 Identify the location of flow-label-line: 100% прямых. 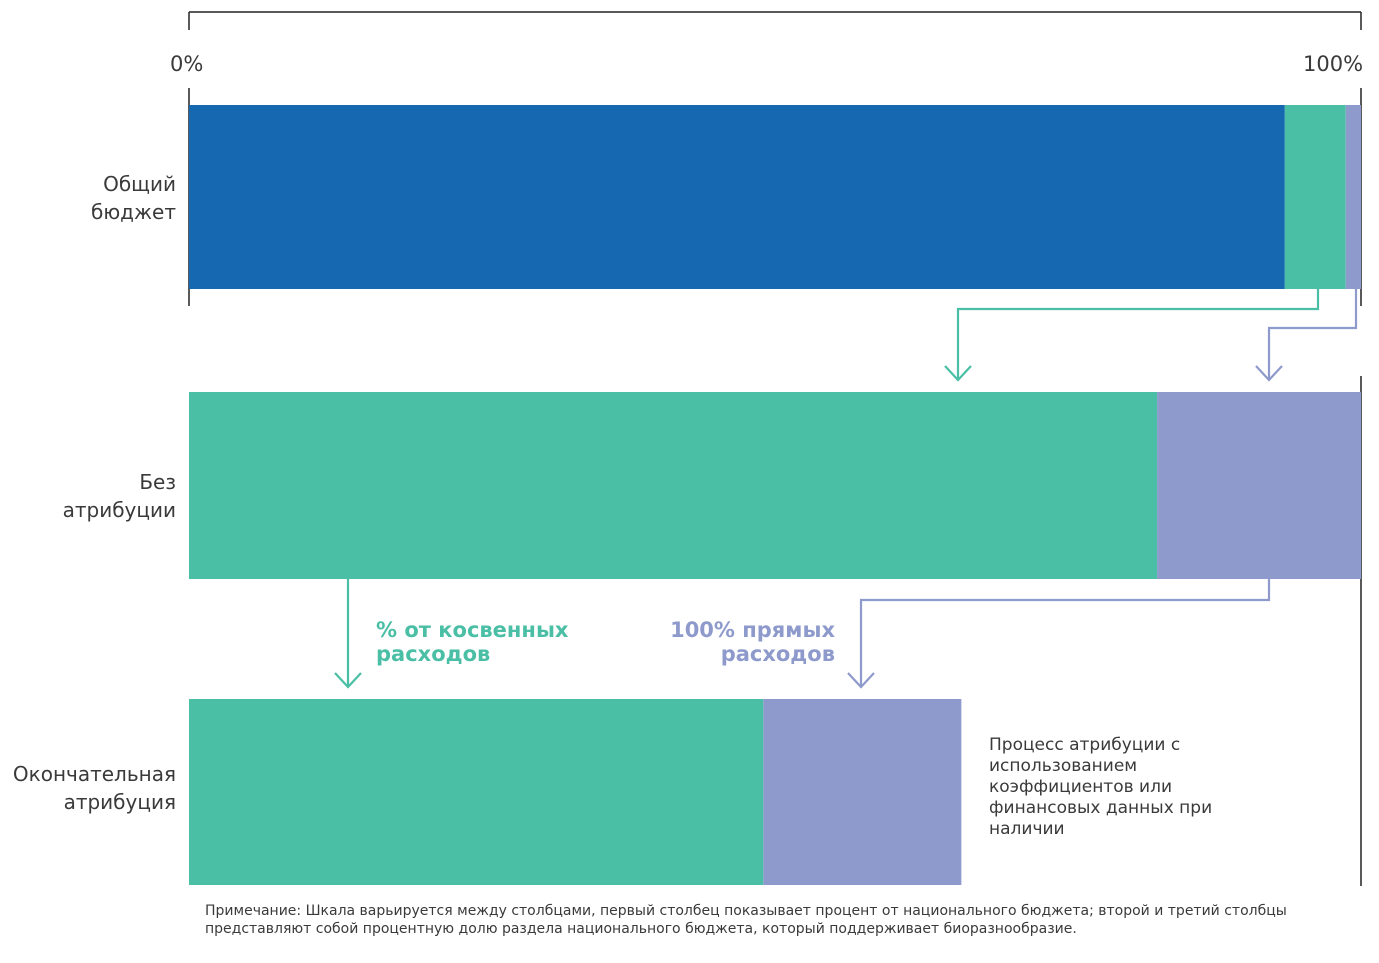
(752, 630).